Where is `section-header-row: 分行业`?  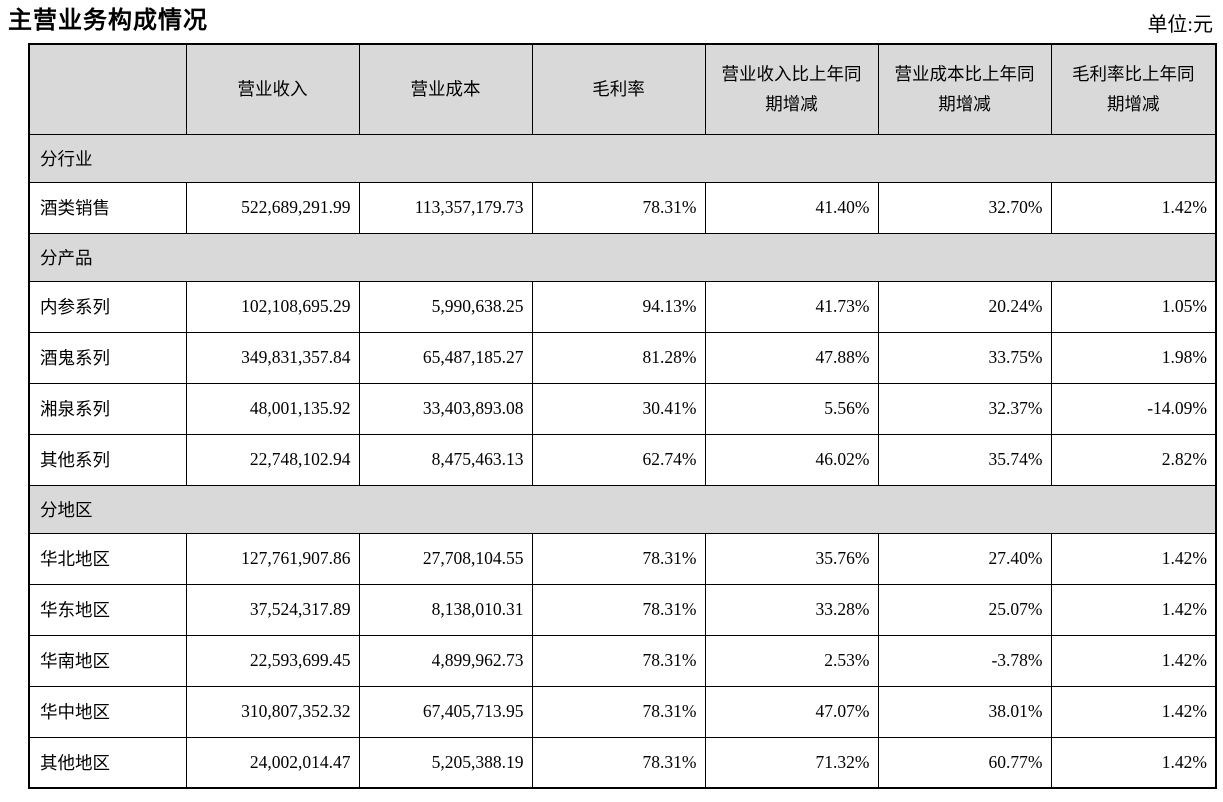
section-header-row: 分行业 is located at coordinates (622, 158).